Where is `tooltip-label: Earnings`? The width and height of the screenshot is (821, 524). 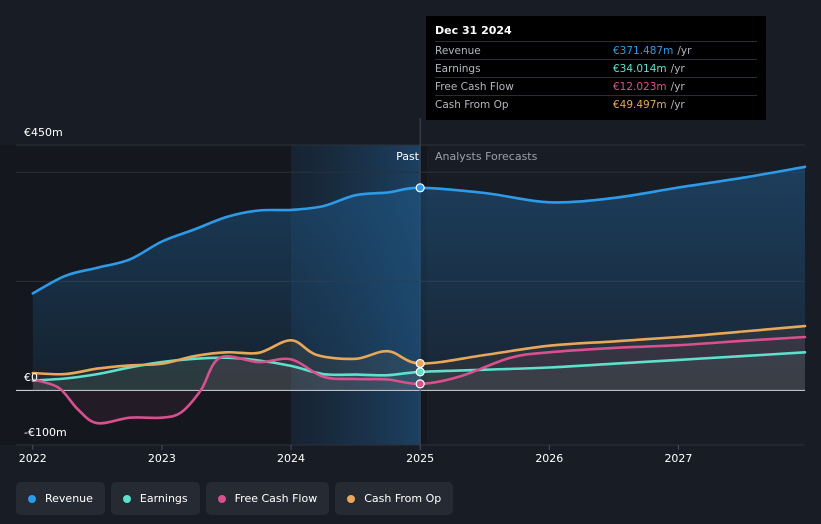 tooltip-label: Earnings is located at coordinates (458, 68).